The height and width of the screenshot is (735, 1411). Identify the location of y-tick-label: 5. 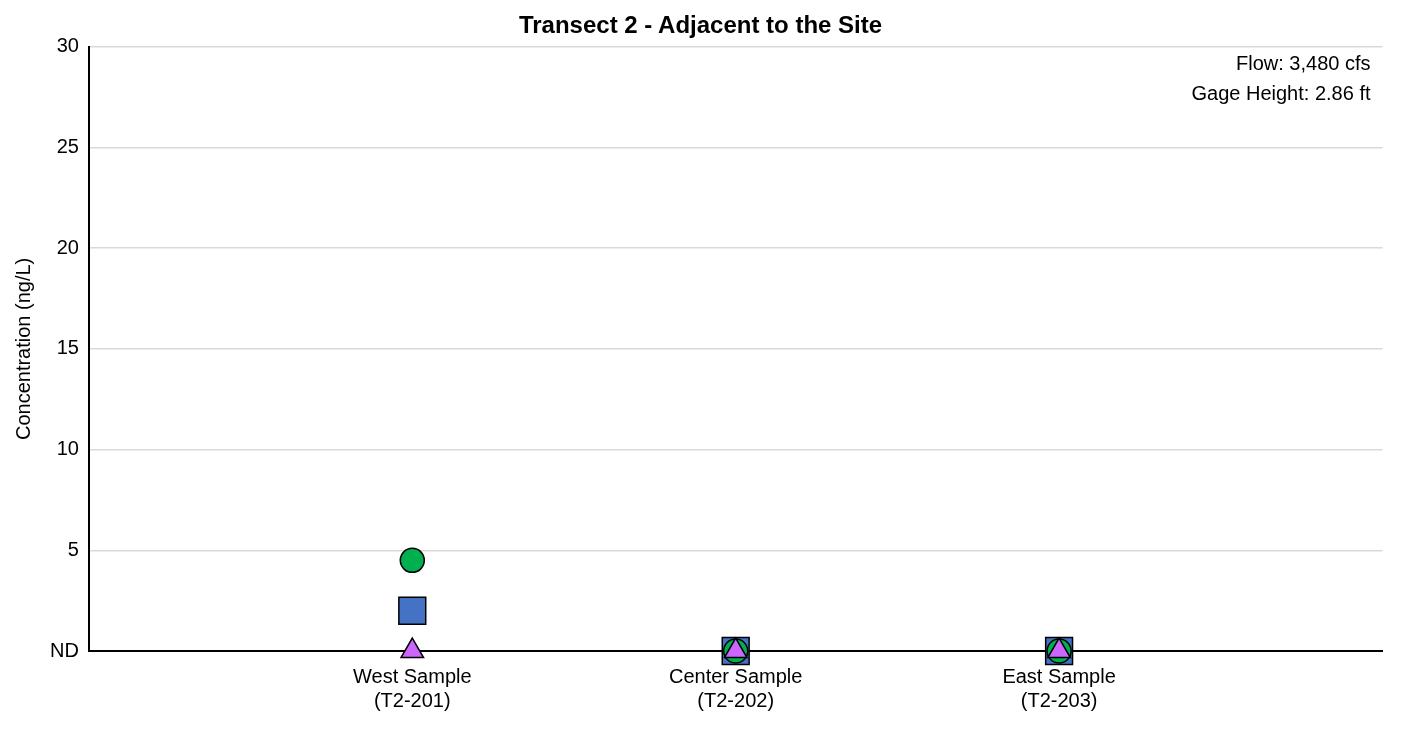
(73, 548).